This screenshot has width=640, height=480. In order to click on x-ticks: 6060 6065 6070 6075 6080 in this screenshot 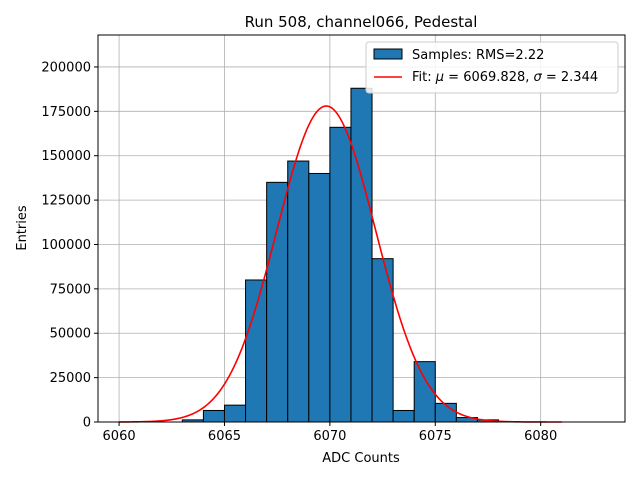, I will do `click(330, 433)`.